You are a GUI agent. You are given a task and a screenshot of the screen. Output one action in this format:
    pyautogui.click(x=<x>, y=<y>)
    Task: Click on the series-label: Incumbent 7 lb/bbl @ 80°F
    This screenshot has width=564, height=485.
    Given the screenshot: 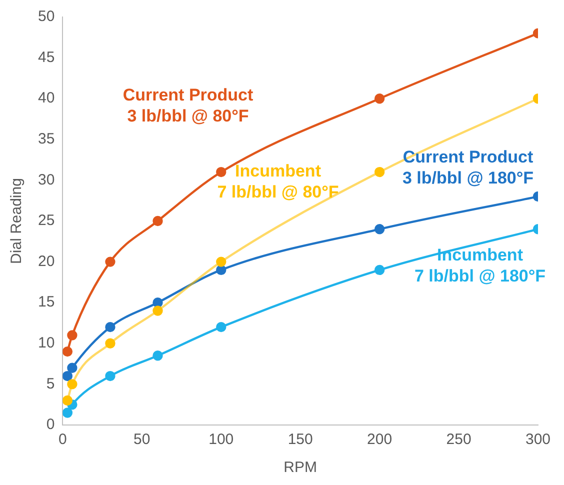 What is the action you would take?
    pyautogui.click(x=278, y=182)
    